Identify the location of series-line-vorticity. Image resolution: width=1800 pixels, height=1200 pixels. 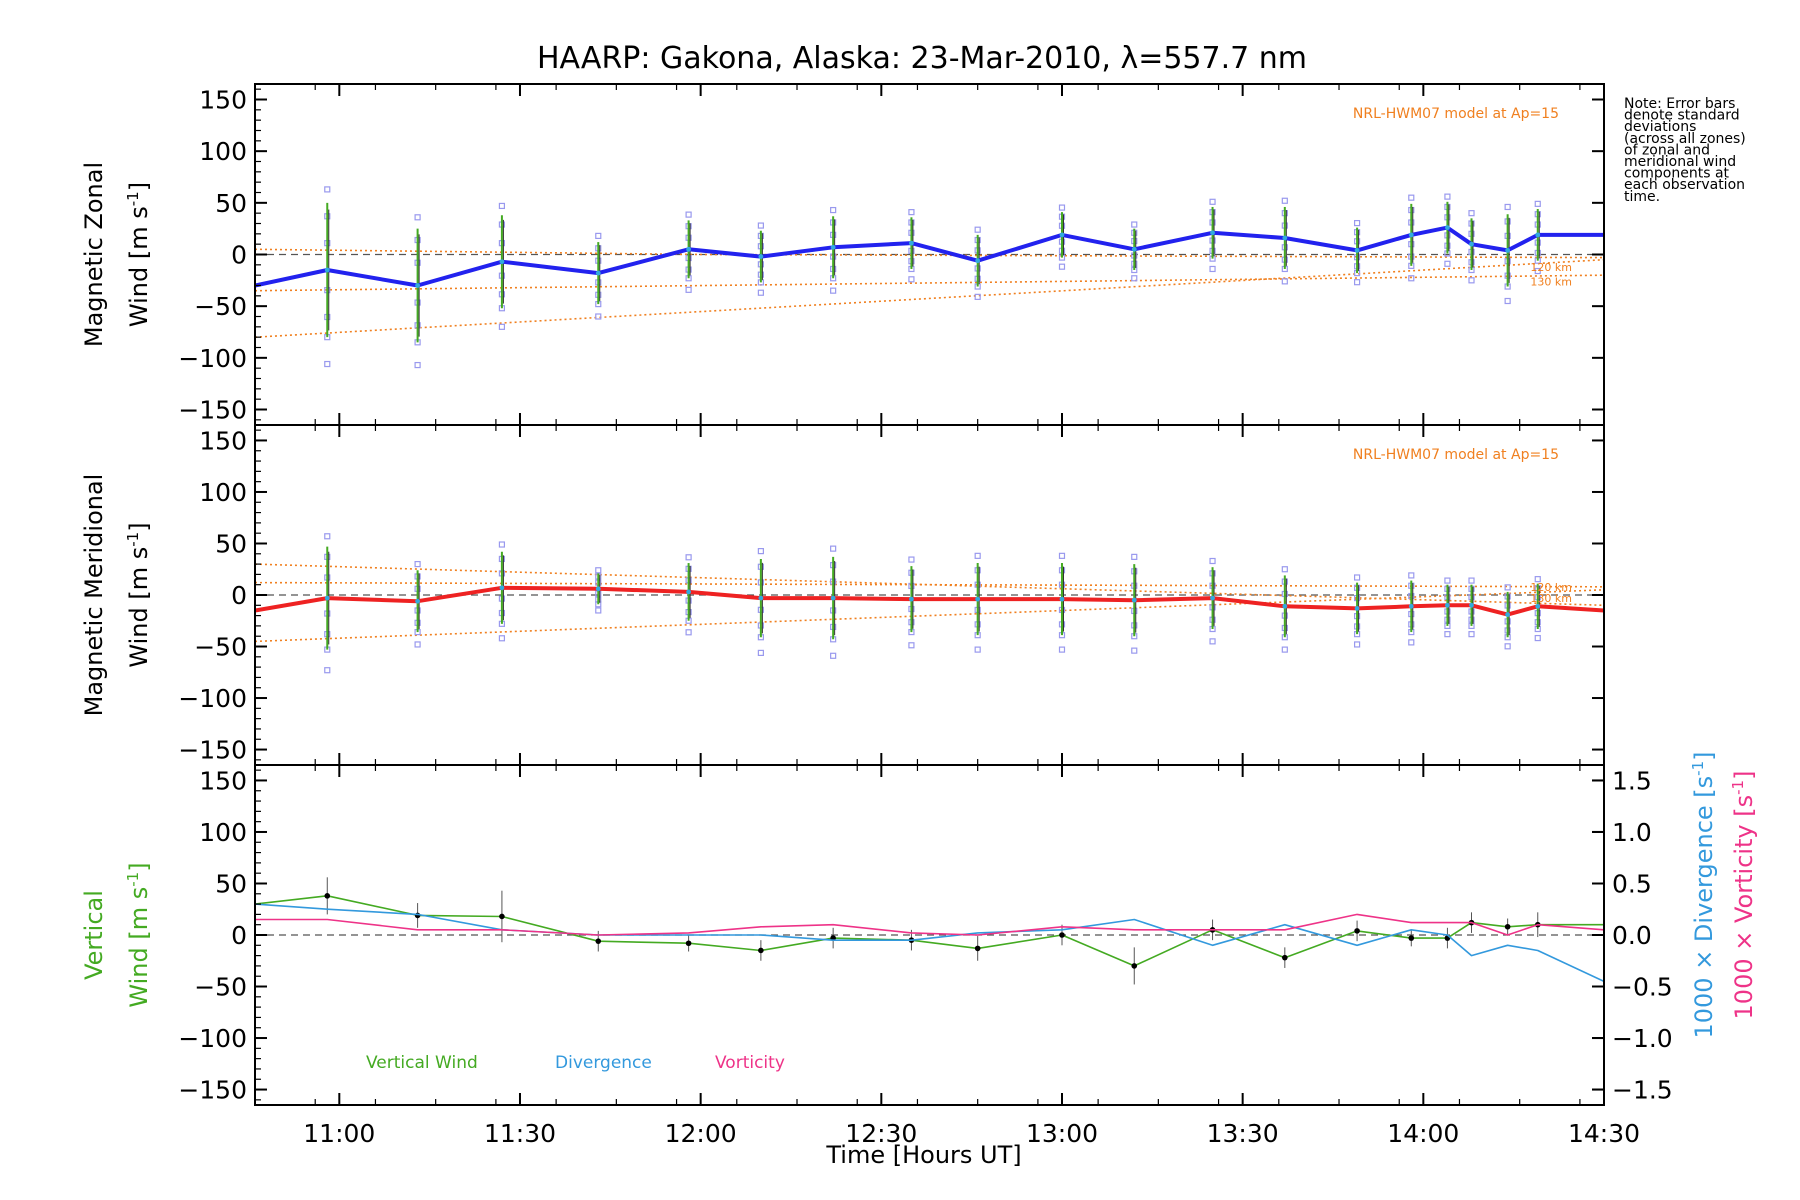
(929, 924).